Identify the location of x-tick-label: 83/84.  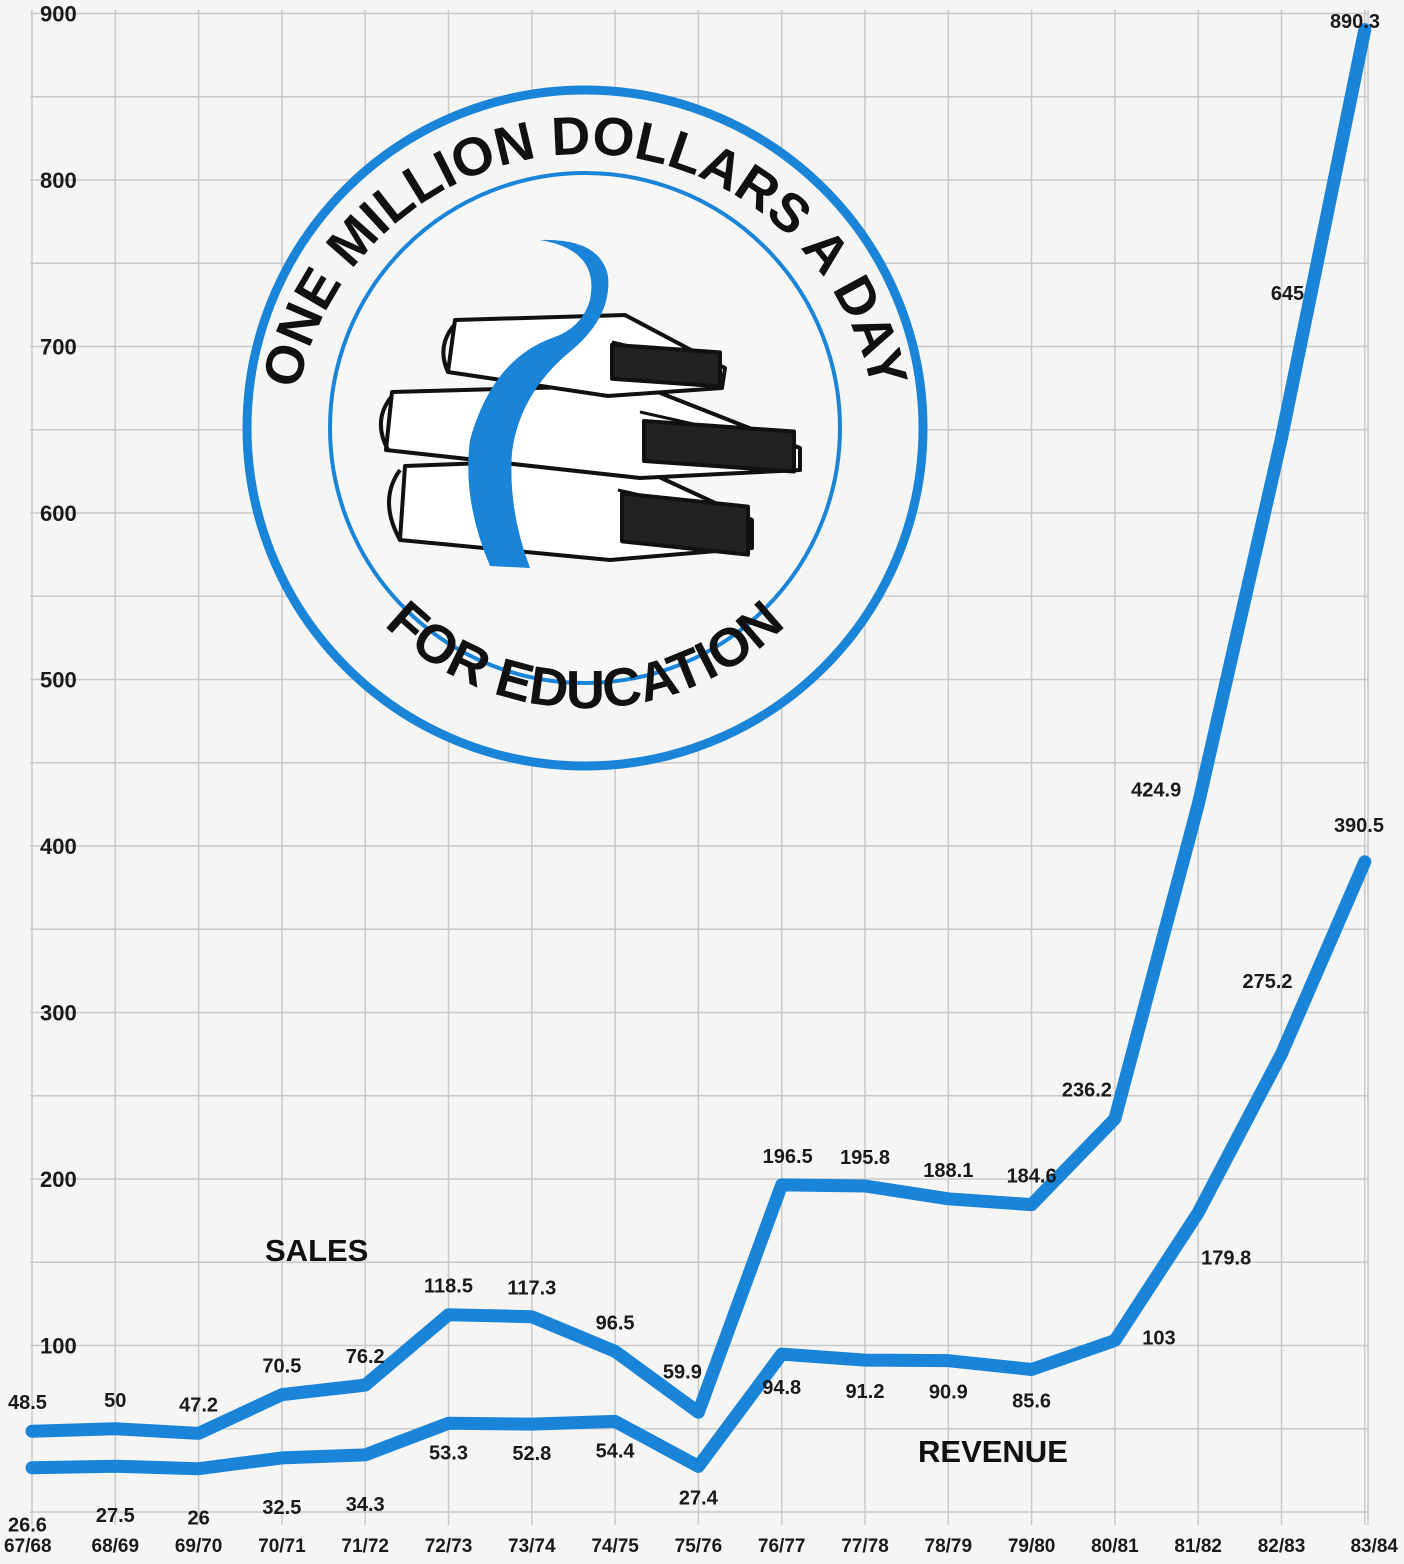
(1374, 1546).